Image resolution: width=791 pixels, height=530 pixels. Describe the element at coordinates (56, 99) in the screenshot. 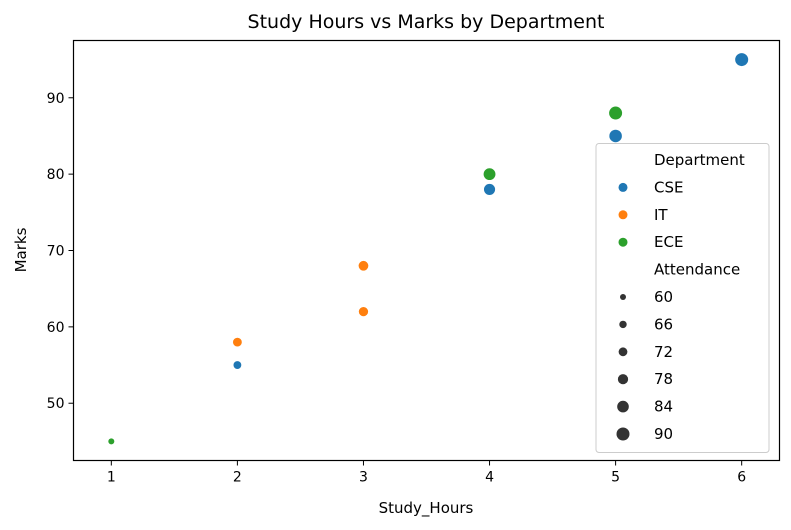

I see `y-tick-label: 90` at that location.